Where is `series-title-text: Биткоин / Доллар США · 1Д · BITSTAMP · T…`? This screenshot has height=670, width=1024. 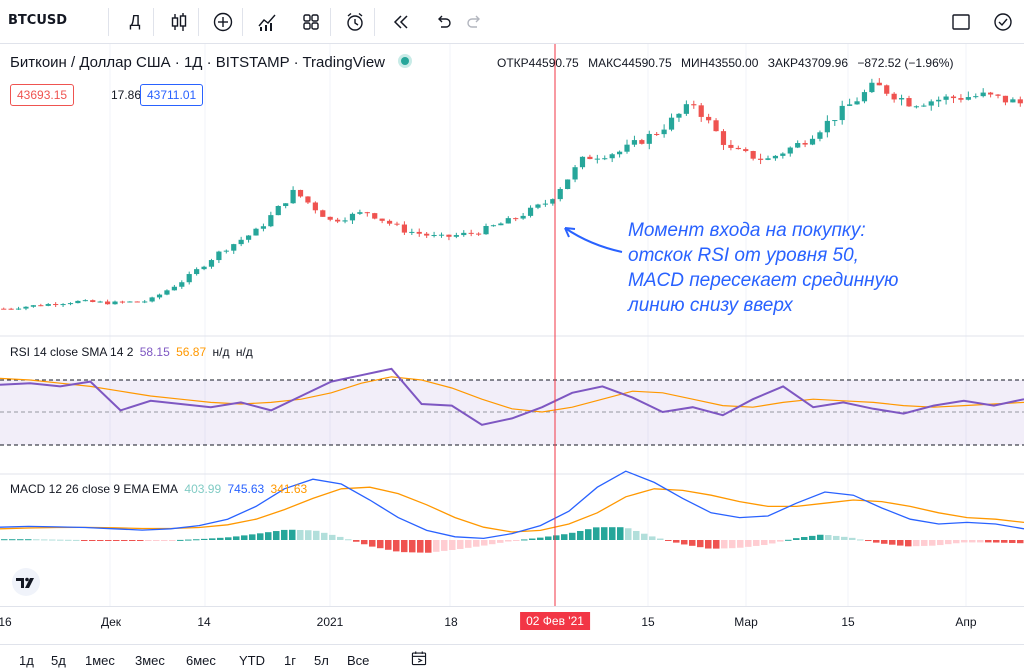 series-title-text: Биткоин / Доллар США · 1Д · BITSTAMP · T… is located at coordinates (197, 62).